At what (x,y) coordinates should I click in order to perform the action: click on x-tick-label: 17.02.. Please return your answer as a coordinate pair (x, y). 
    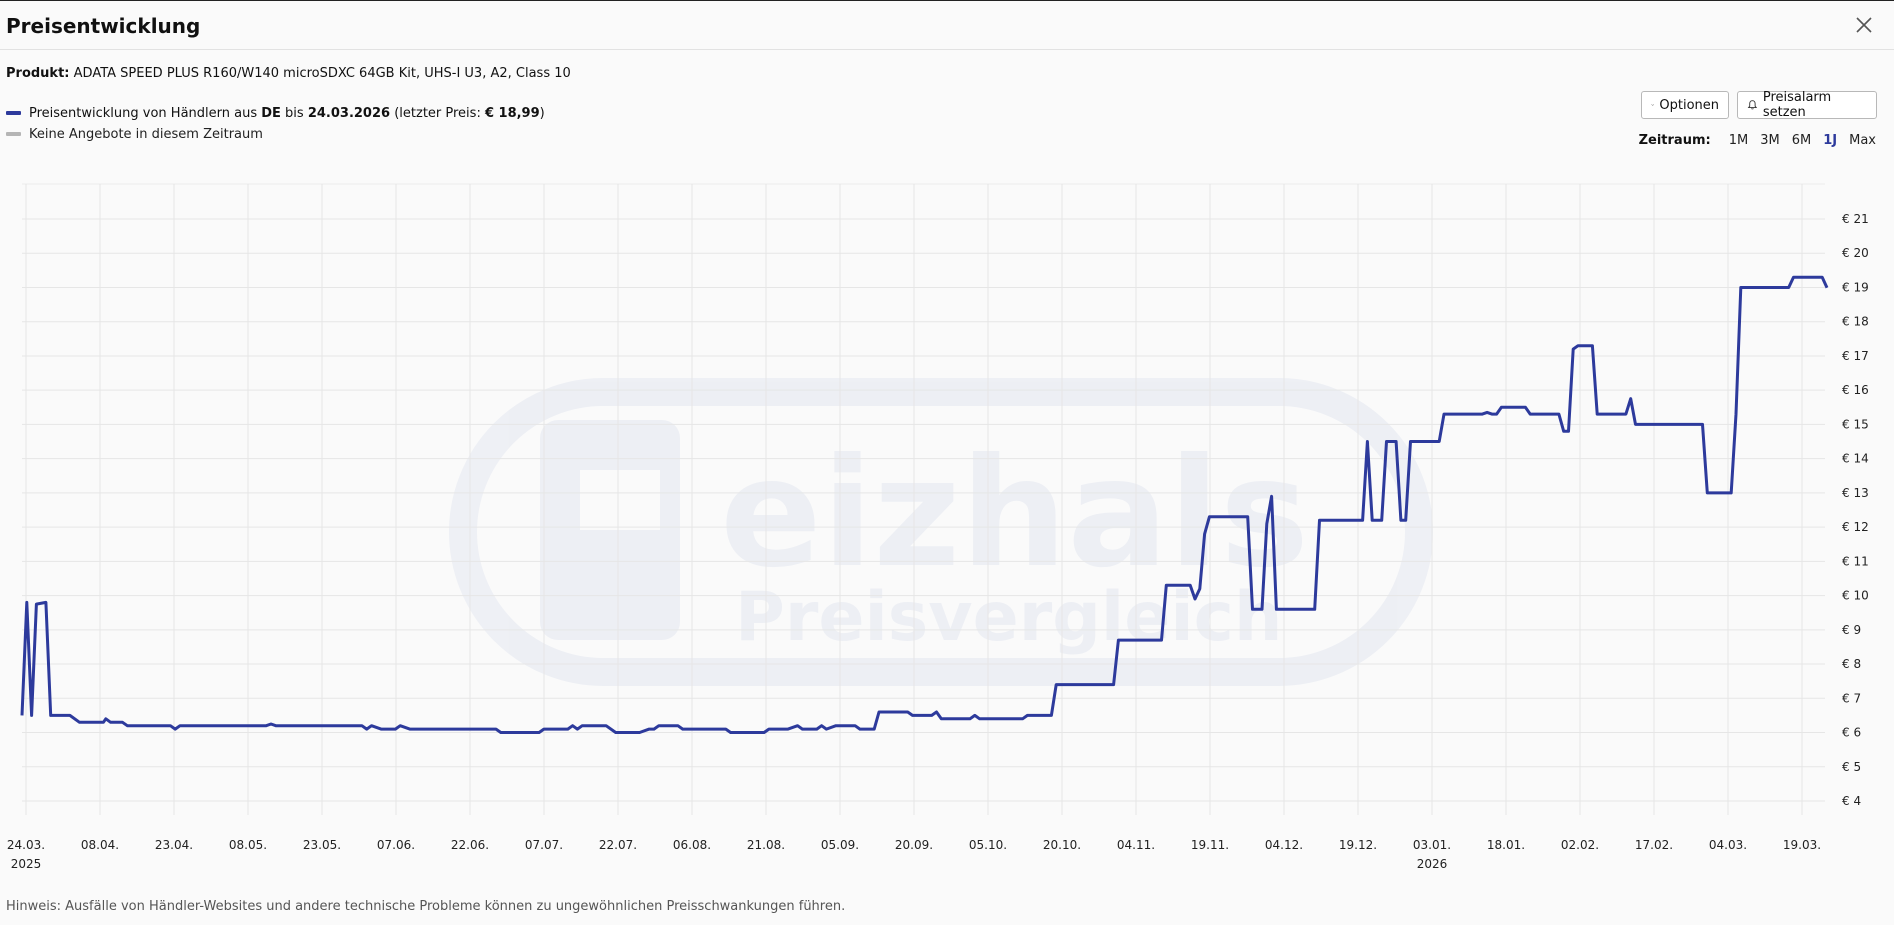
    Looking at the image, I should click on (1654, 845).